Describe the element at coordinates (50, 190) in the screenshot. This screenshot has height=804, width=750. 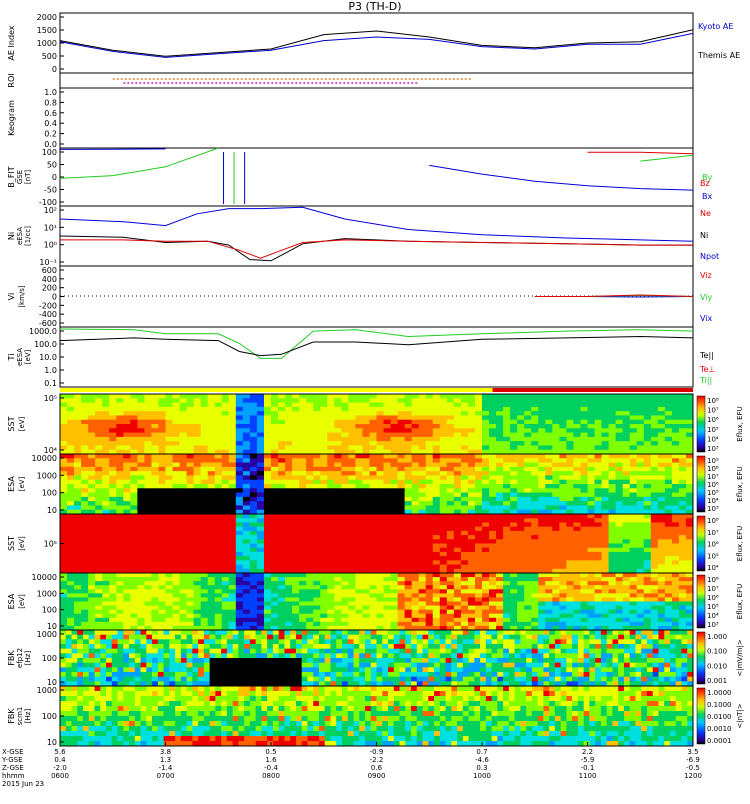
I see `bfit-ytick: -50` at that location.